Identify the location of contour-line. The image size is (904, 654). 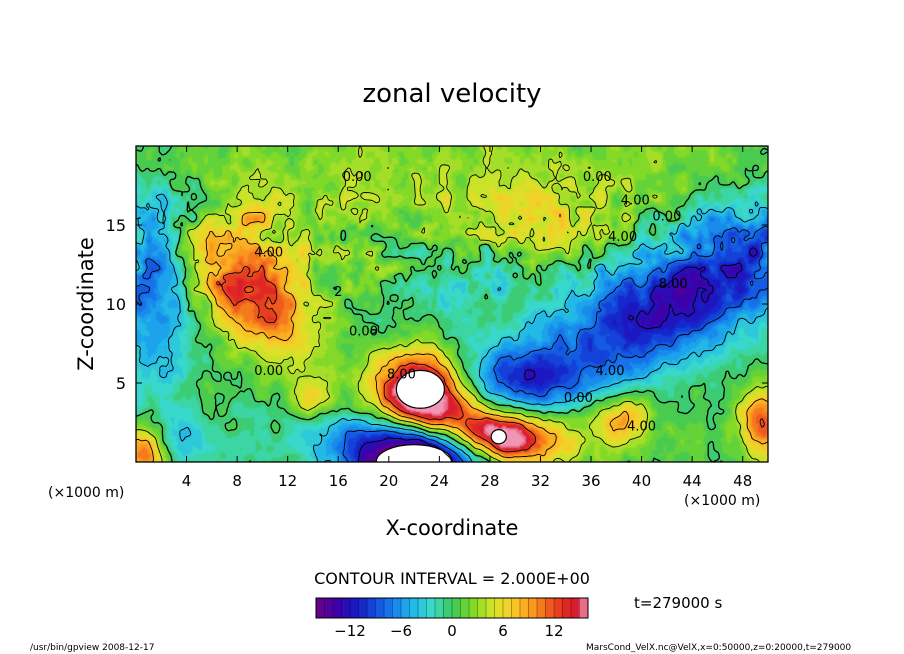
(558, 354).